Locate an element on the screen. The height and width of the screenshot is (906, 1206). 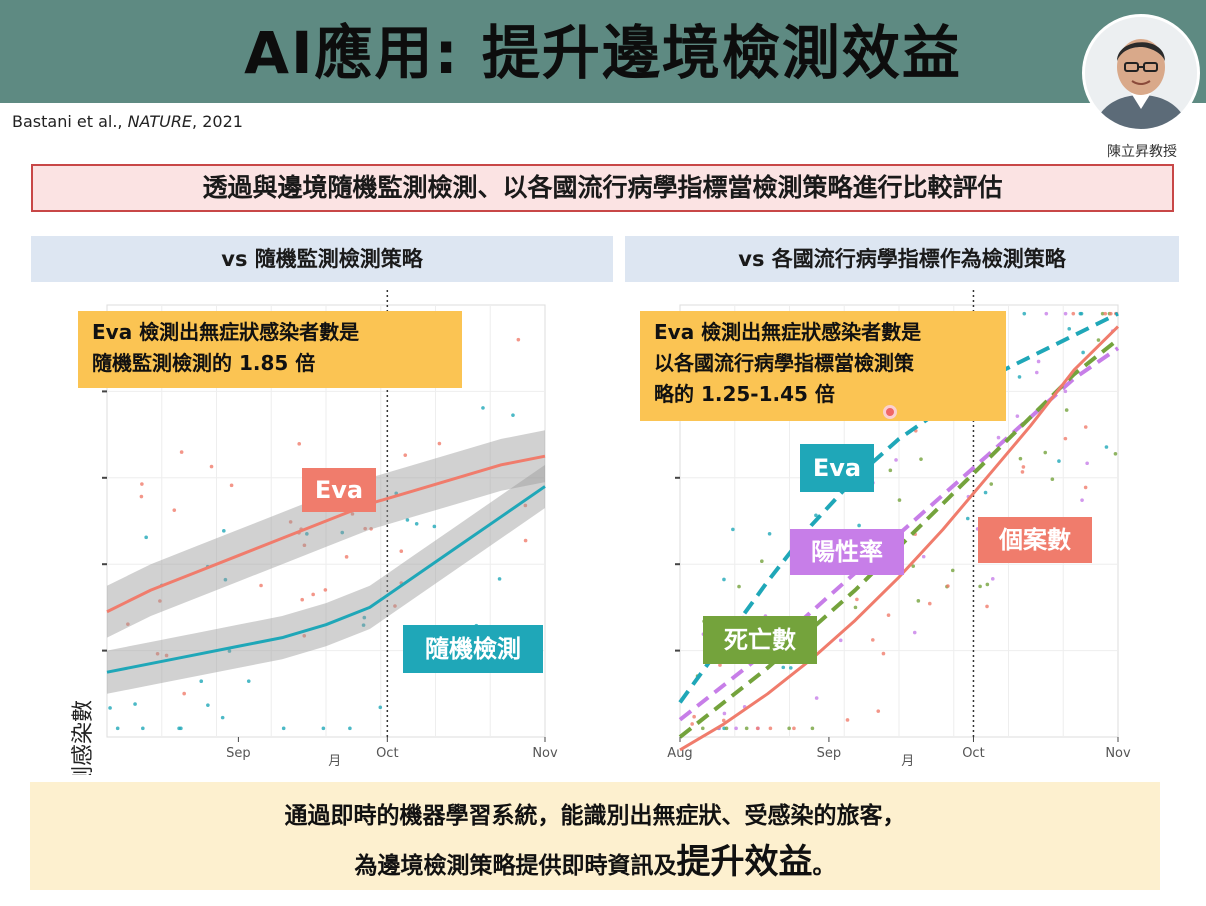
tag-case-count: 個案數 is located at coordinates (1035, 540).